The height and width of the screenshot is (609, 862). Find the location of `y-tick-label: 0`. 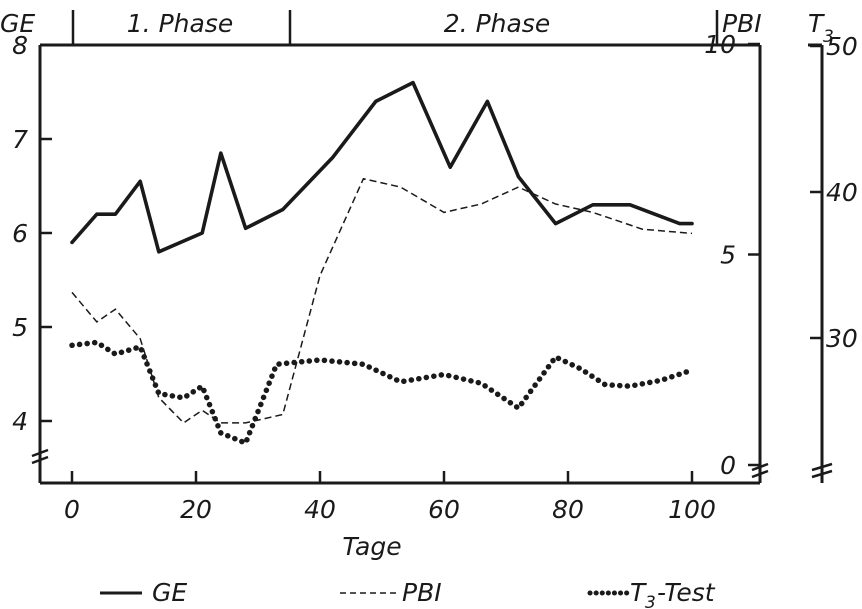

y-tick-label: 0 is located at coordinates (728, 465).